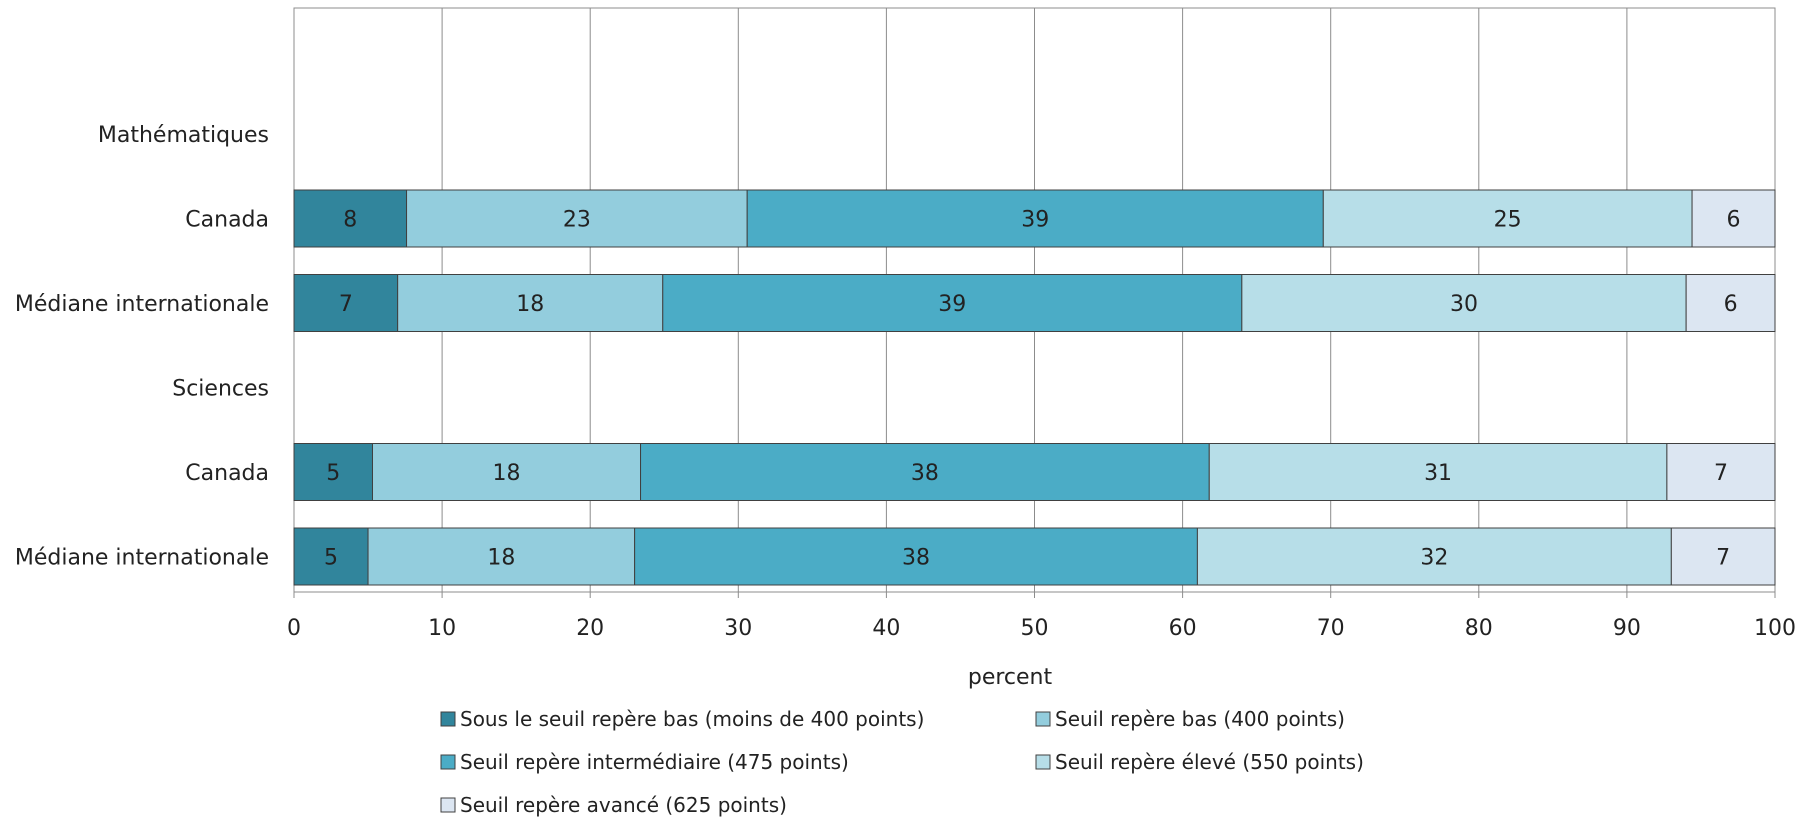 The height and width of the screenshot is (829, 1801). Describe the element at coordinates (1209, 762) in the screenshot. I see `legend-label: Seuil repère élevé (550 points)` at that location.